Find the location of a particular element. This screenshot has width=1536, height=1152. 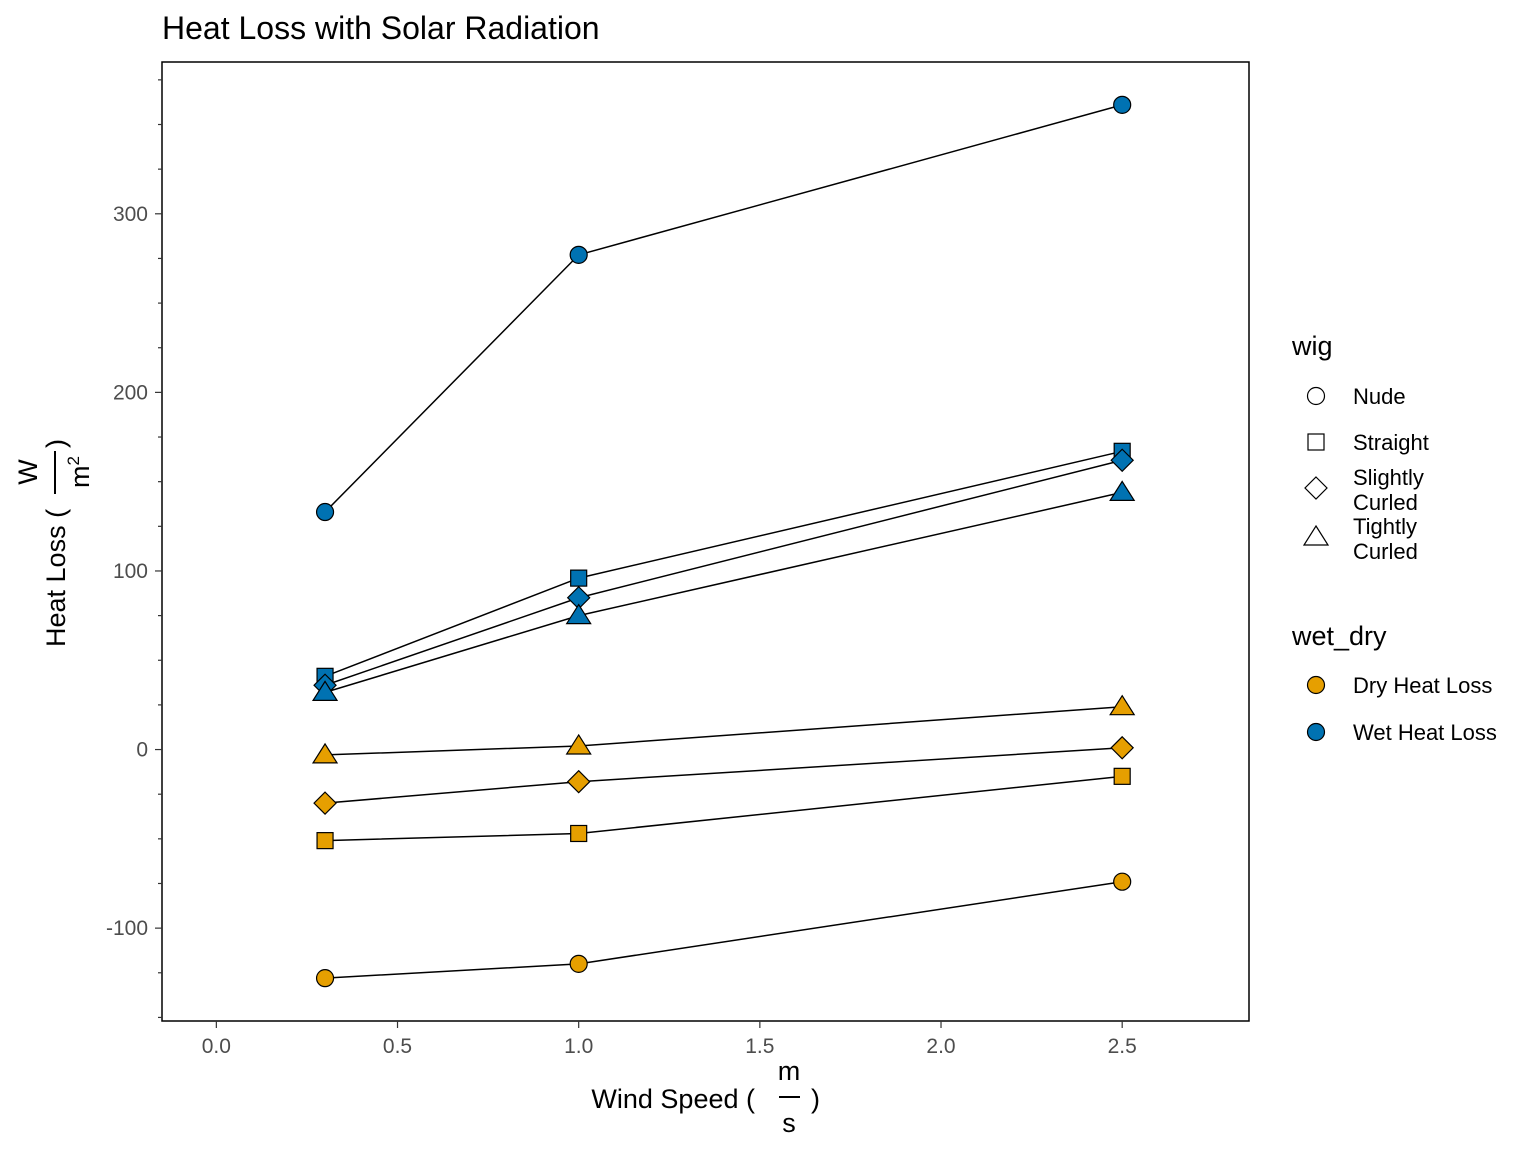

y-axis-label-text: Heat Loss ( is located at coordinates (56, 578).